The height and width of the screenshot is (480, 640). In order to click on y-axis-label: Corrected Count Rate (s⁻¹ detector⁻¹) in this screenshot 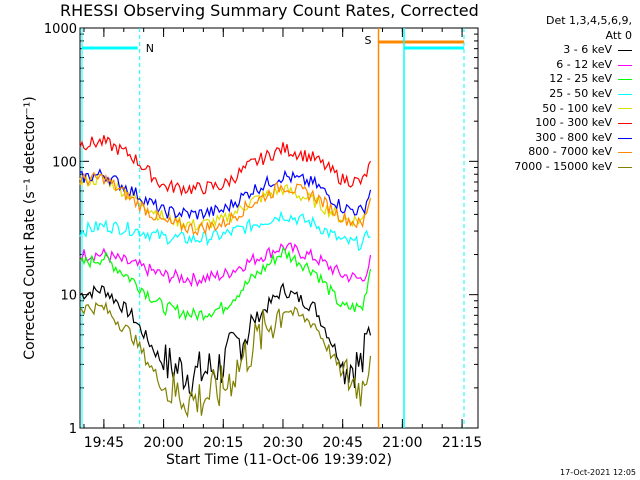, I will do `click(30, 227)`.